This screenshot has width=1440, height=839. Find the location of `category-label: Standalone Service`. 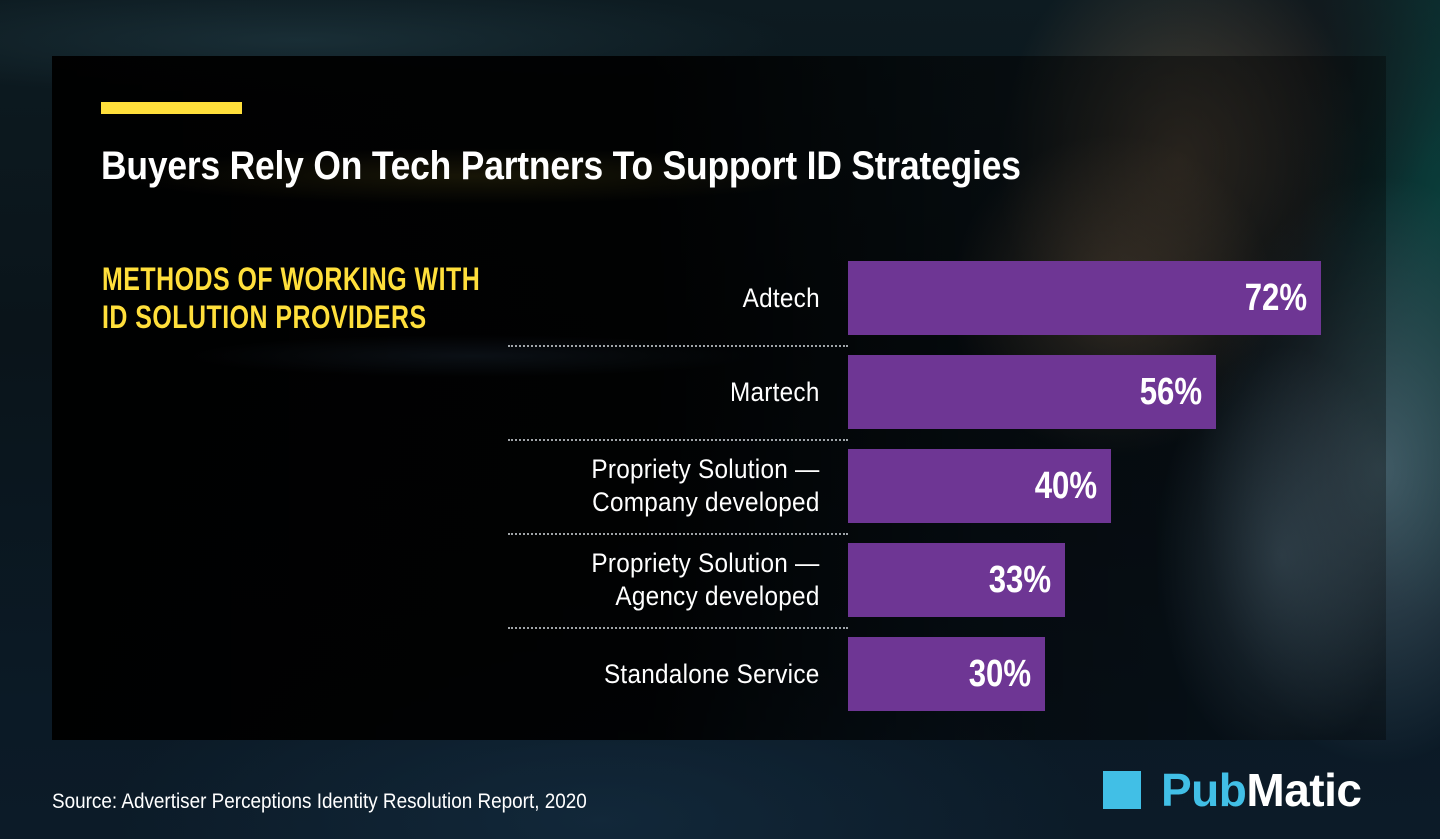

category-label: Standalone Service is located at coordinates (712, 674).